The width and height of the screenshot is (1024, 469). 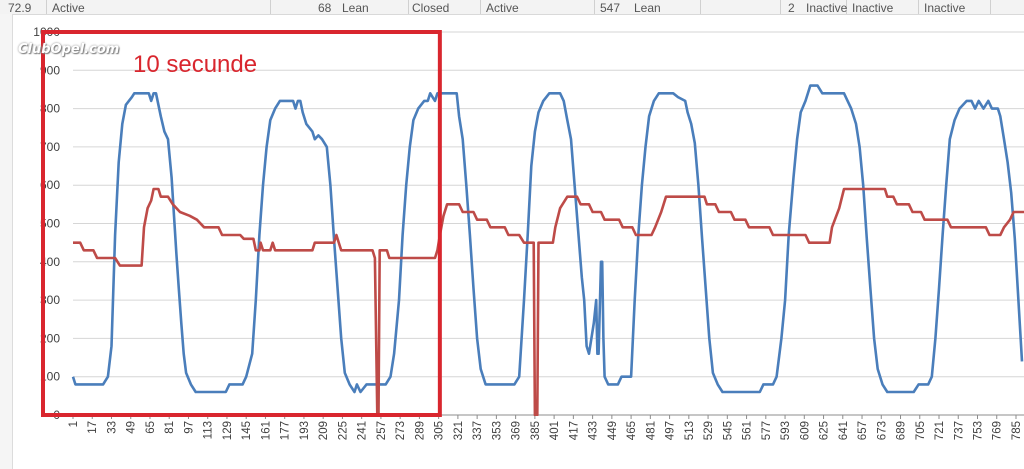 I want to click on x-tick-label: 225, so click(x=343, y=430).